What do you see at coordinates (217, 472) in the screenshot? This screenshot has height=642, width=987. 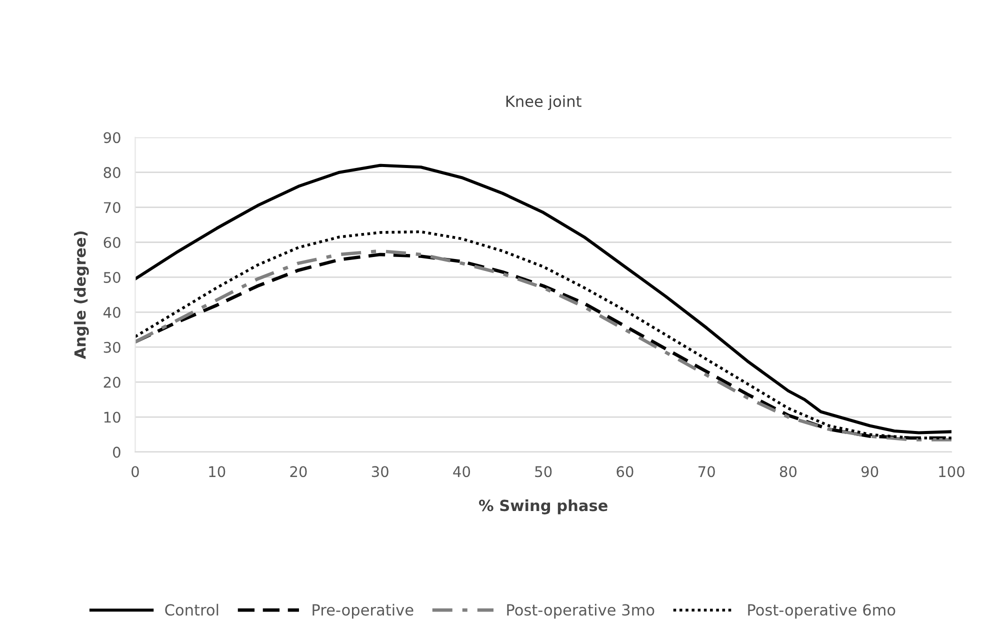 I see `x-tick-label: 10` at bounding box center [217, 472].